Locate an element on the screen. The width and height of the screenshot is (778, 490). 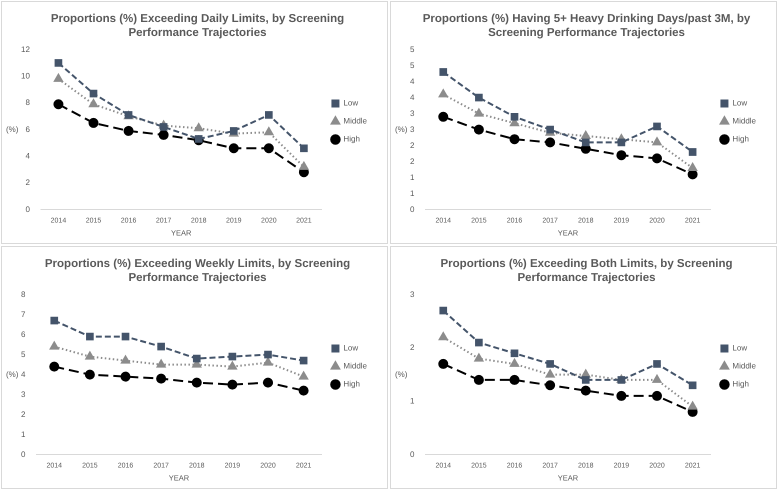
chart-title: Proportions (%) Exceeding Weekly Limits, by Screening Performance Trajectories is located at coordinates (197, 271).